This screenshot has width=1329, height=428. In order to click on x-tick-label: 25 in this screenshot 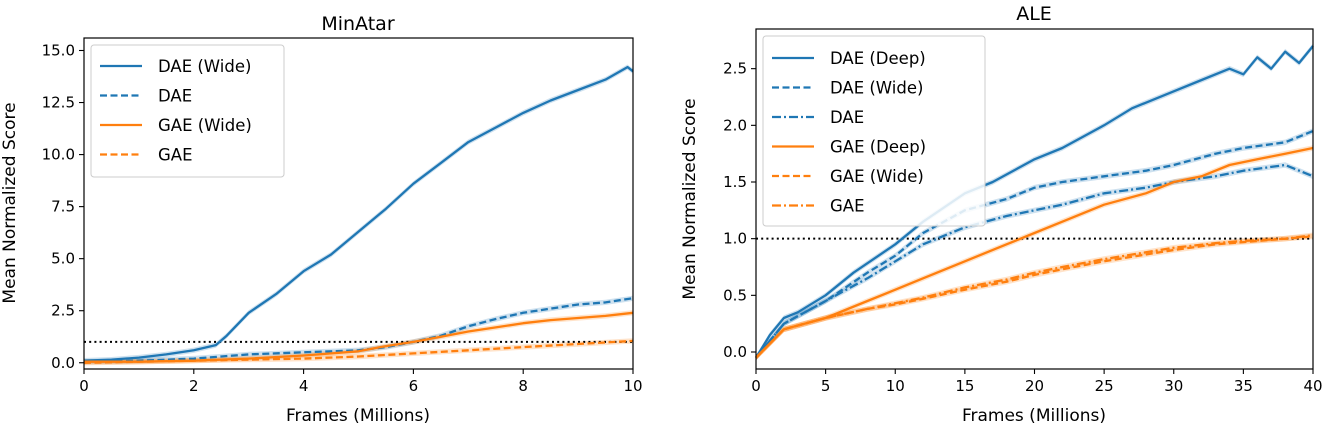, I will do `click(1104, 386)`.